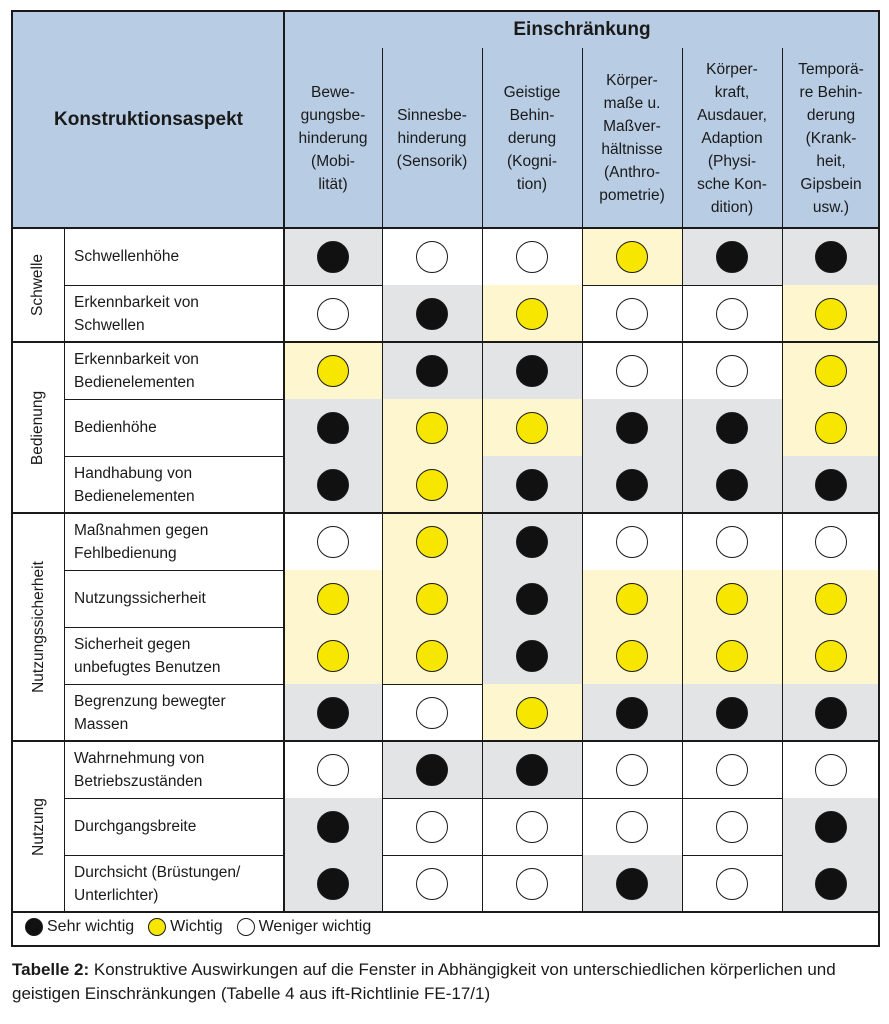 Image resolution: width=889 pixels, height=1024 pixels. What do you see at coordinates (91, 926) in the screenshot?
I see `legend-label: Sehr wichtig` at bounding box center [91, 926].